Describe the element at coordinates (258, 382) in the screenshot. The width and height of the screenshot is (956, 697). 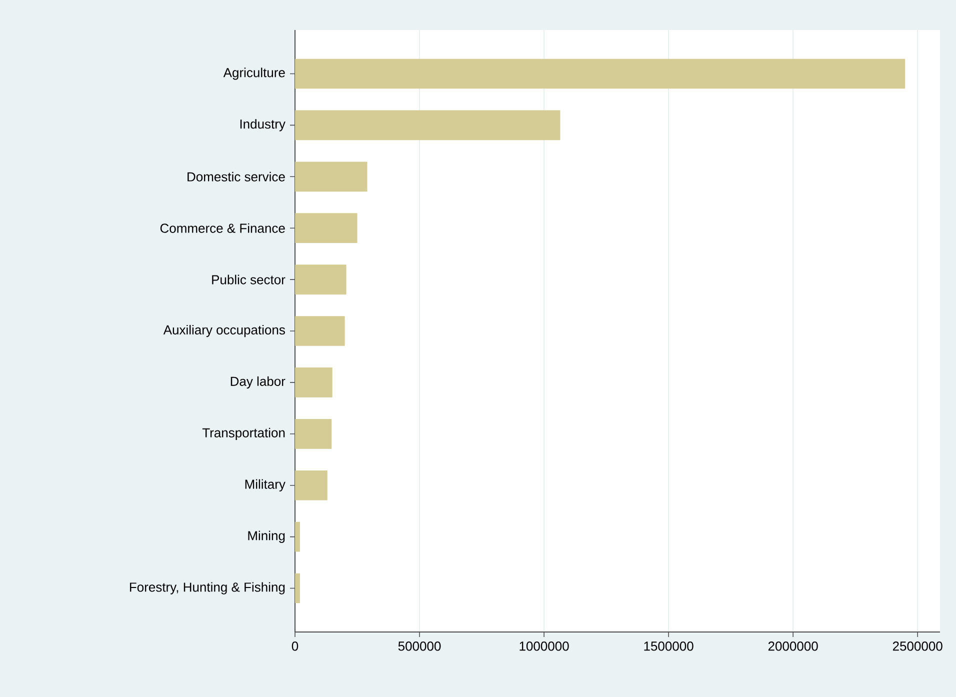
I see `y-tick-label: Day labor` at that location.